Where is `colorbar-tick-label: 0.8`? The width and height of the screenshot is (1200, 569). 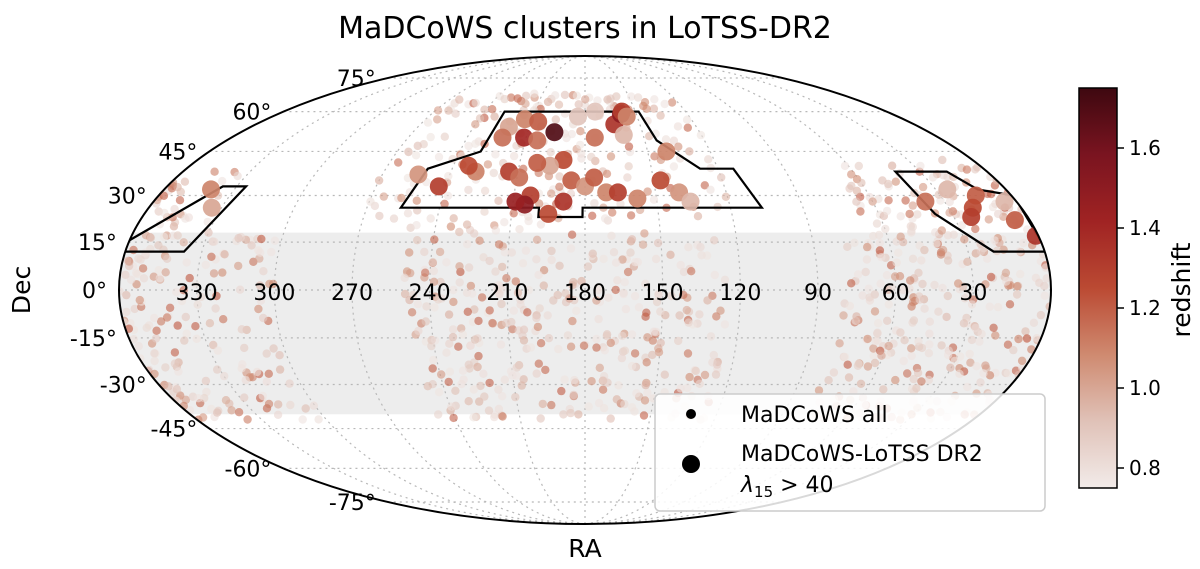
colorbar-tick-label: 0.8 is located at coordinates (1145, 468).